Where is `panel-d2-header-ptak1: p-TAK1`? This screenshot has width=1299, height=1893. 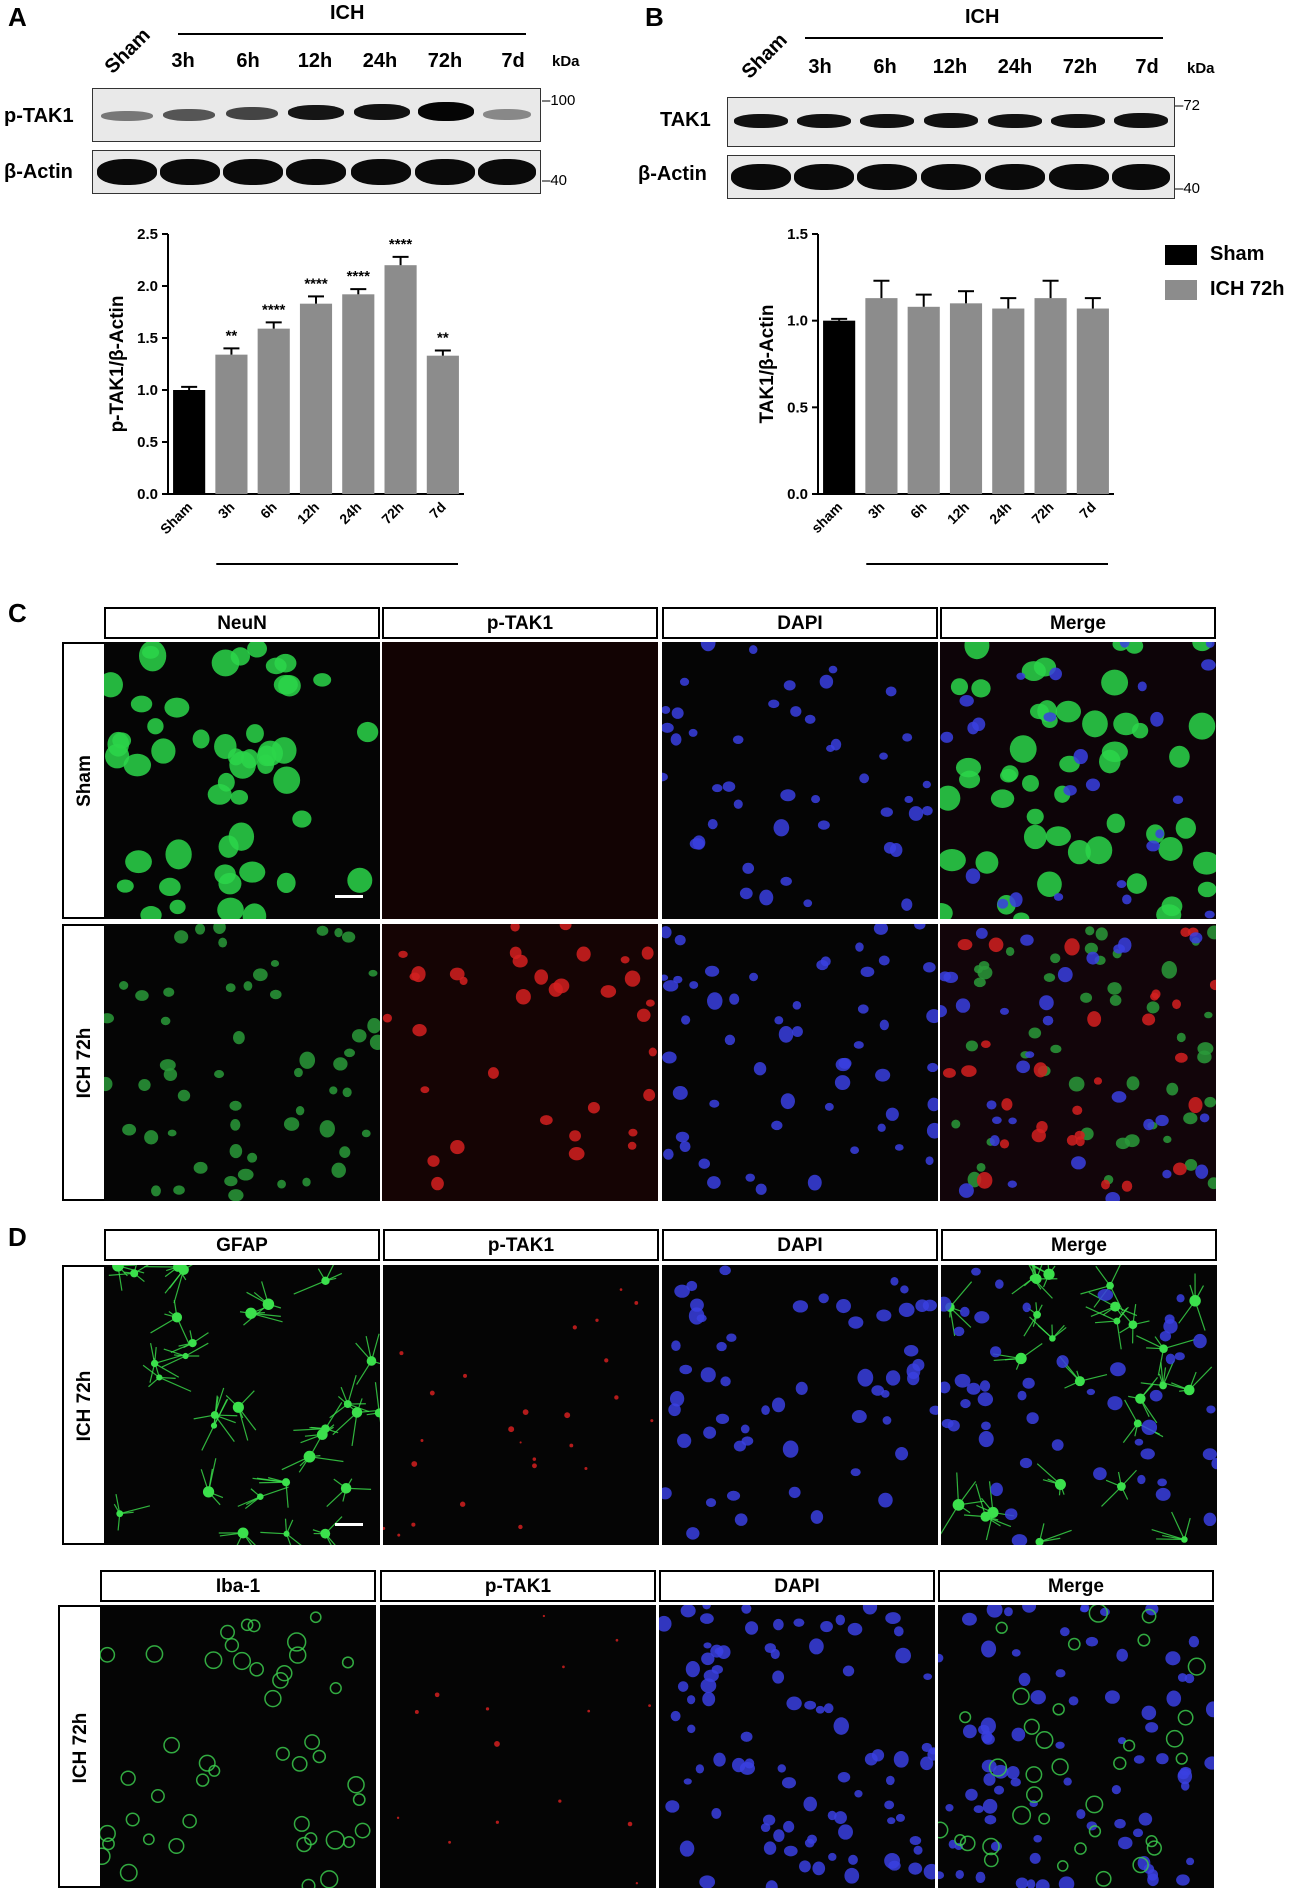
panel-d2-header-ptak1: p-TAK1 is located at coordinates (518, 1586).